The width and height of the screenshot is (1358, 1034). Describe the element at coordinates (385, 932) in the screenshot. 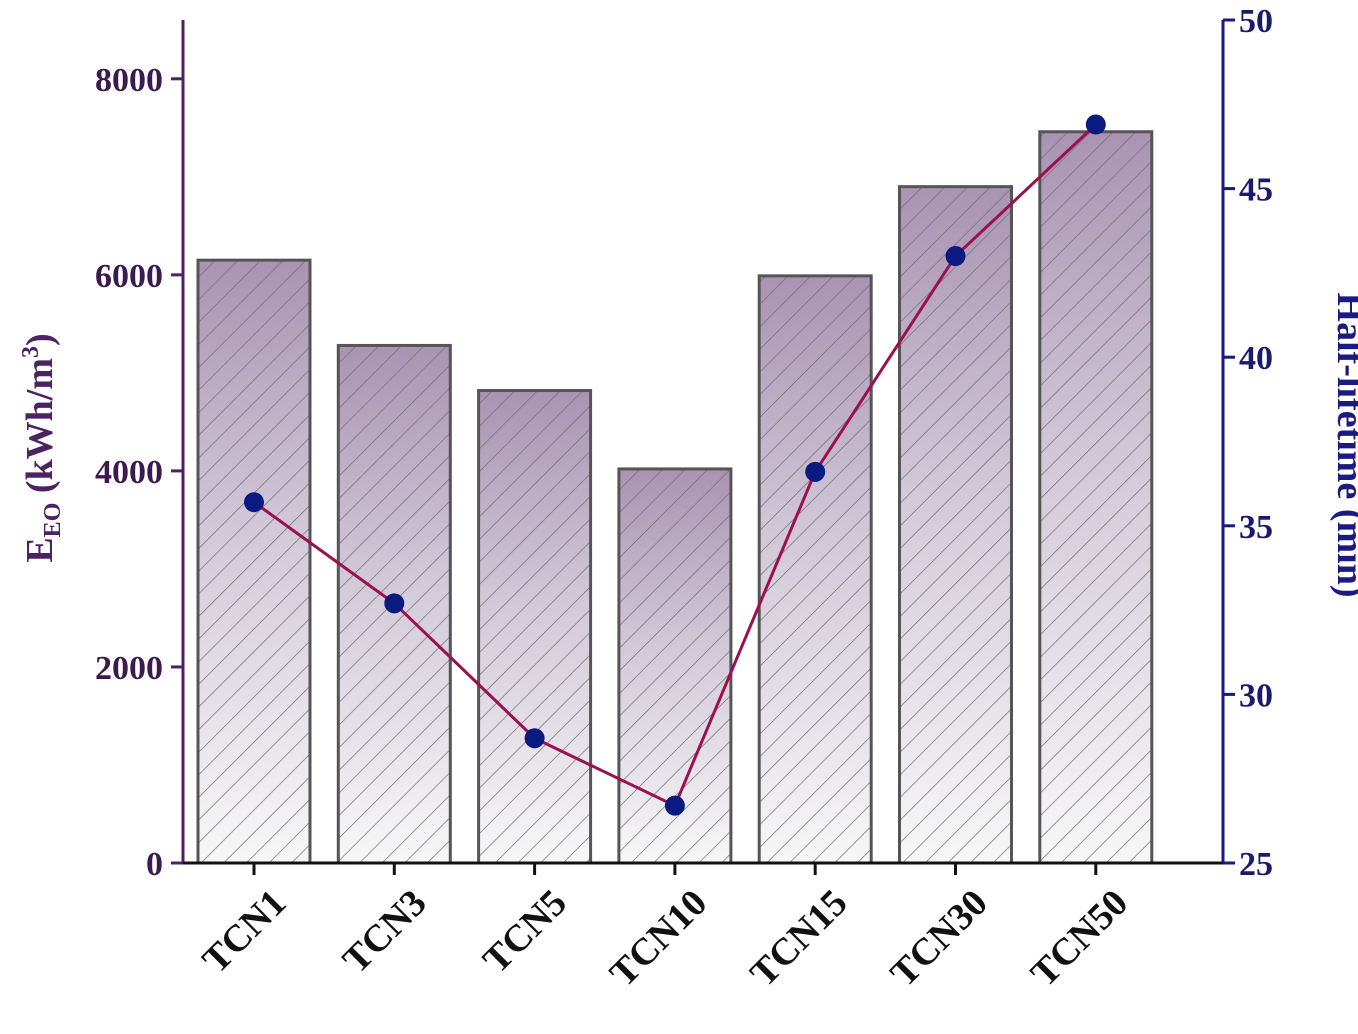

I see `x-tick-label: TCN3` at that location.